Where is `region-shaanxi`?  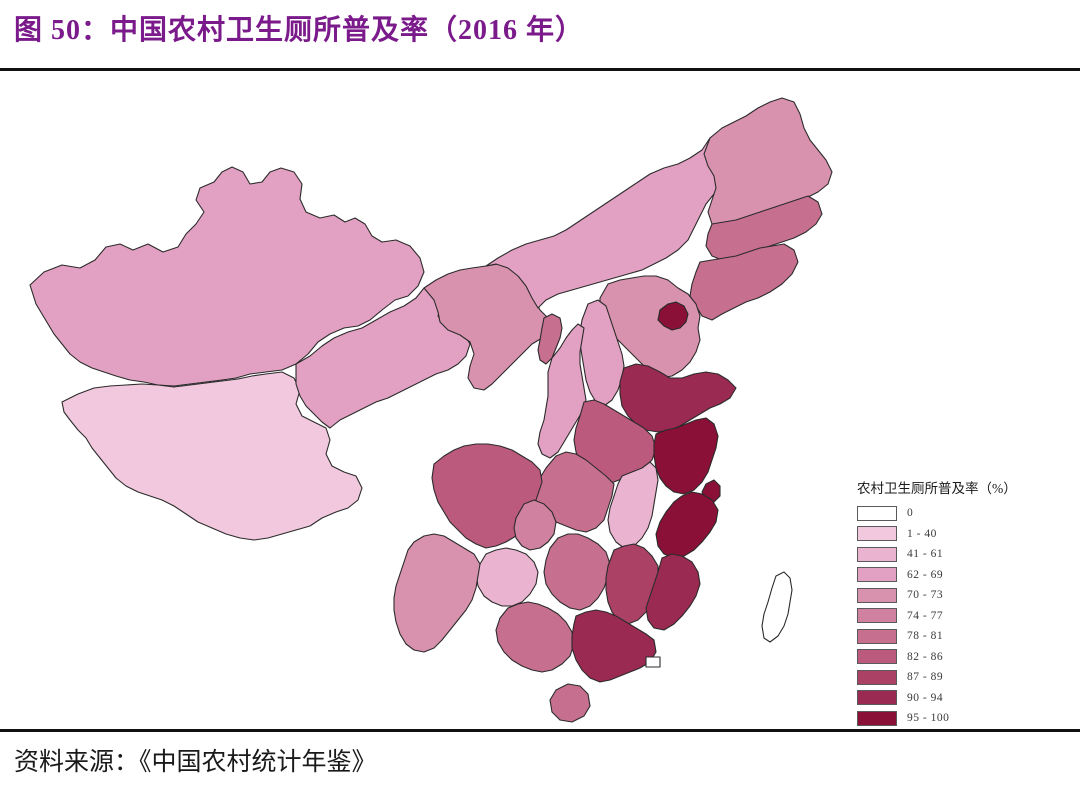
region-shaanxi is located at coordinates (562, 391).